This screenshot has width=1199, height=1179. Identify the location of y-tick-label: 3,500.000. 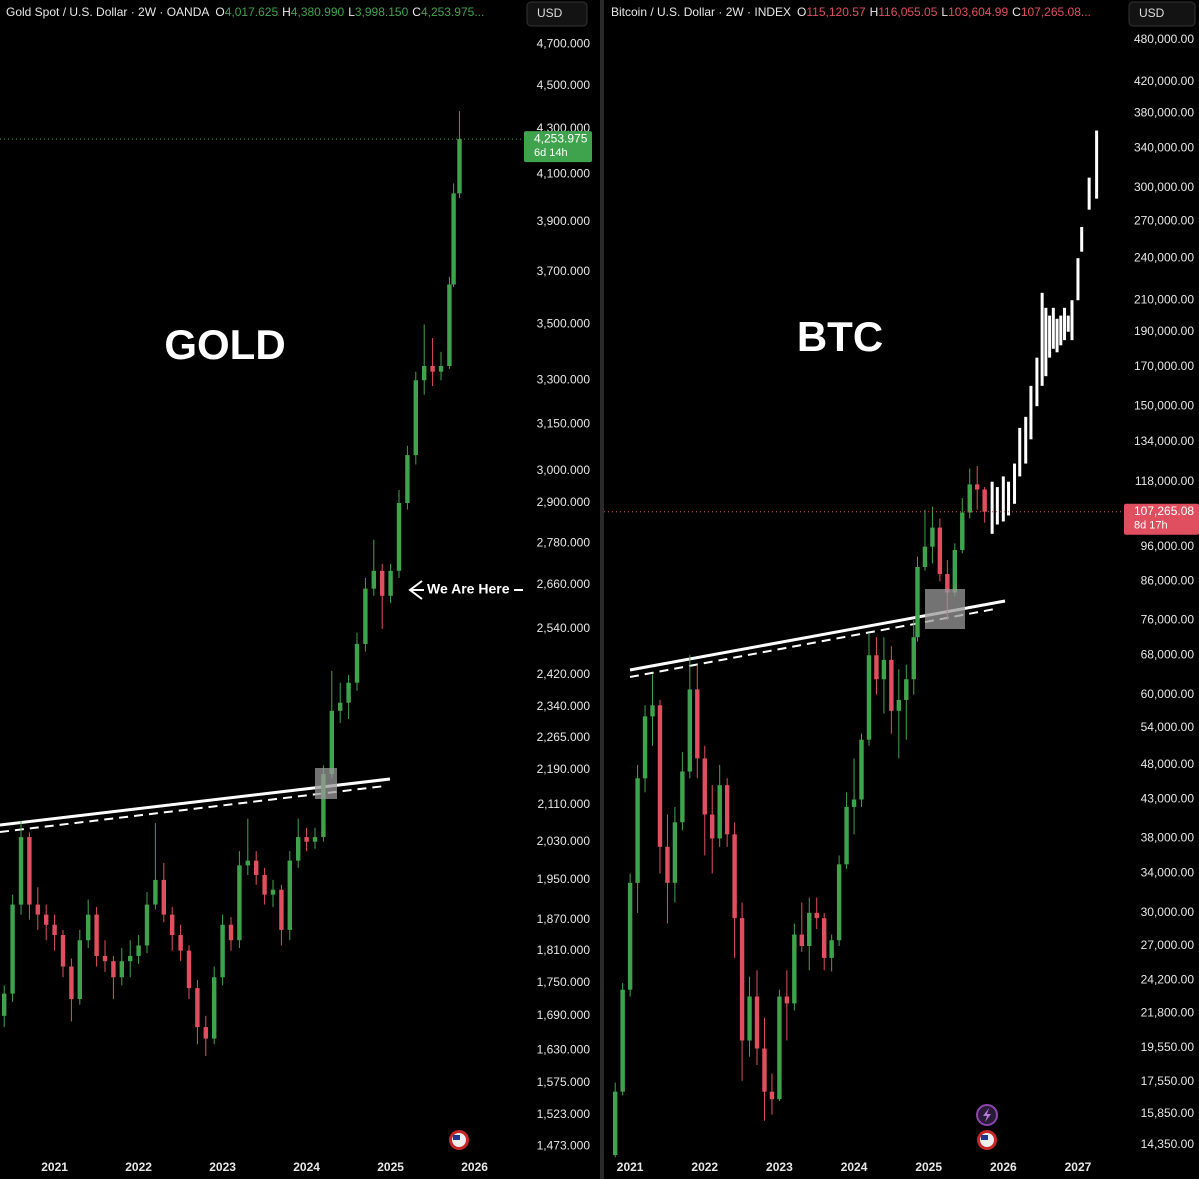
(564, 324).